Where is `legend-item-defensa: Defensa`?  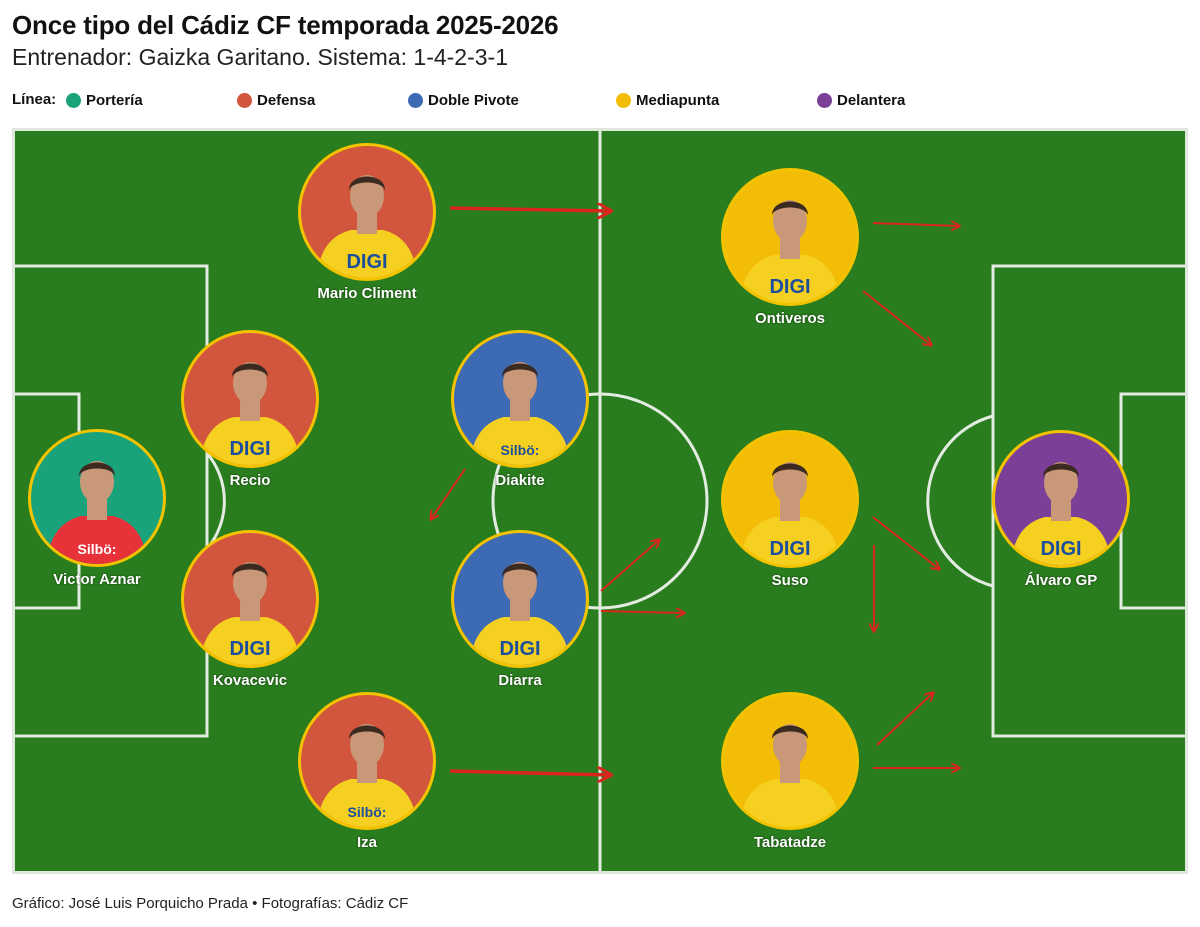 legend-item-defensa: Defensa is located at coordinates (276, 100).